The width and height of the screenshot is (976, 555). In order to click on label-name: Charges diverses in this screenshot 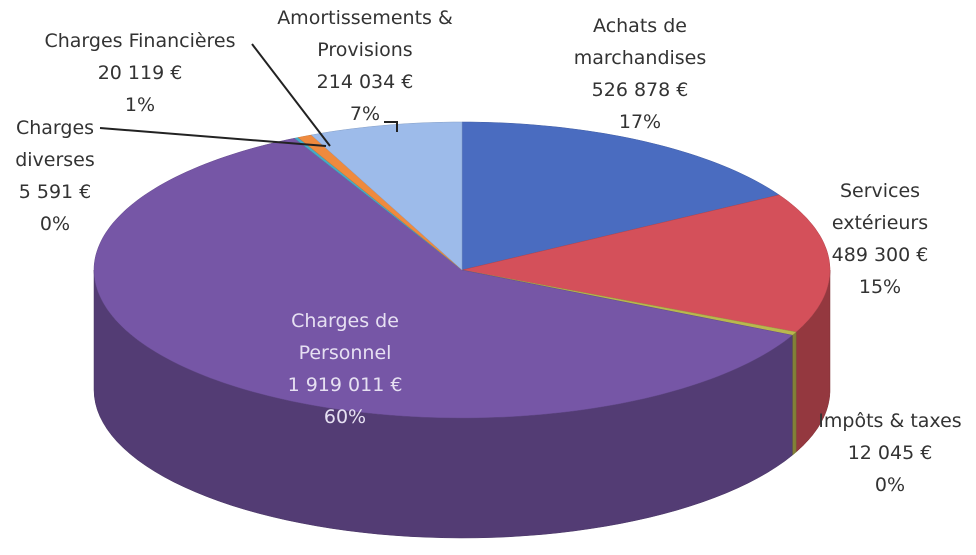, I will do `click(55, 144)`.